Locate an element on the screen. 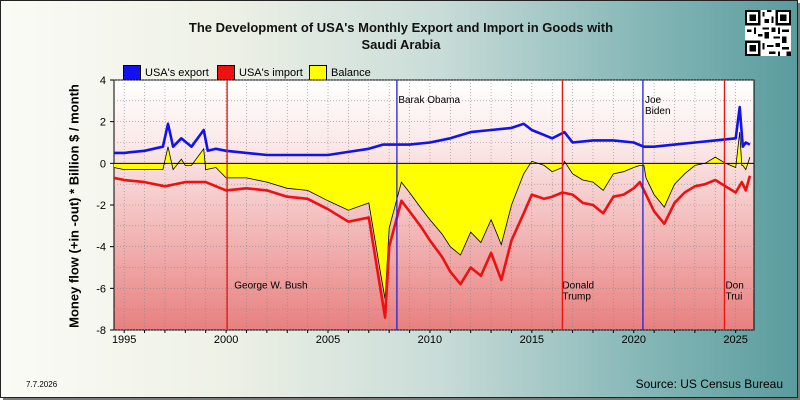  x-tick-label: 2025 is located at coordinates (735, 340).